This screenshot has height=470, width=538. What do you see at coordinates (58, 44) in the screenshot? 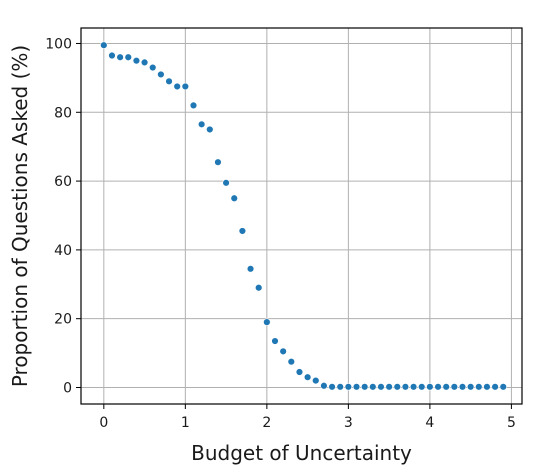
I see `y-tick-label: 100` at bounding box center [58, 44].